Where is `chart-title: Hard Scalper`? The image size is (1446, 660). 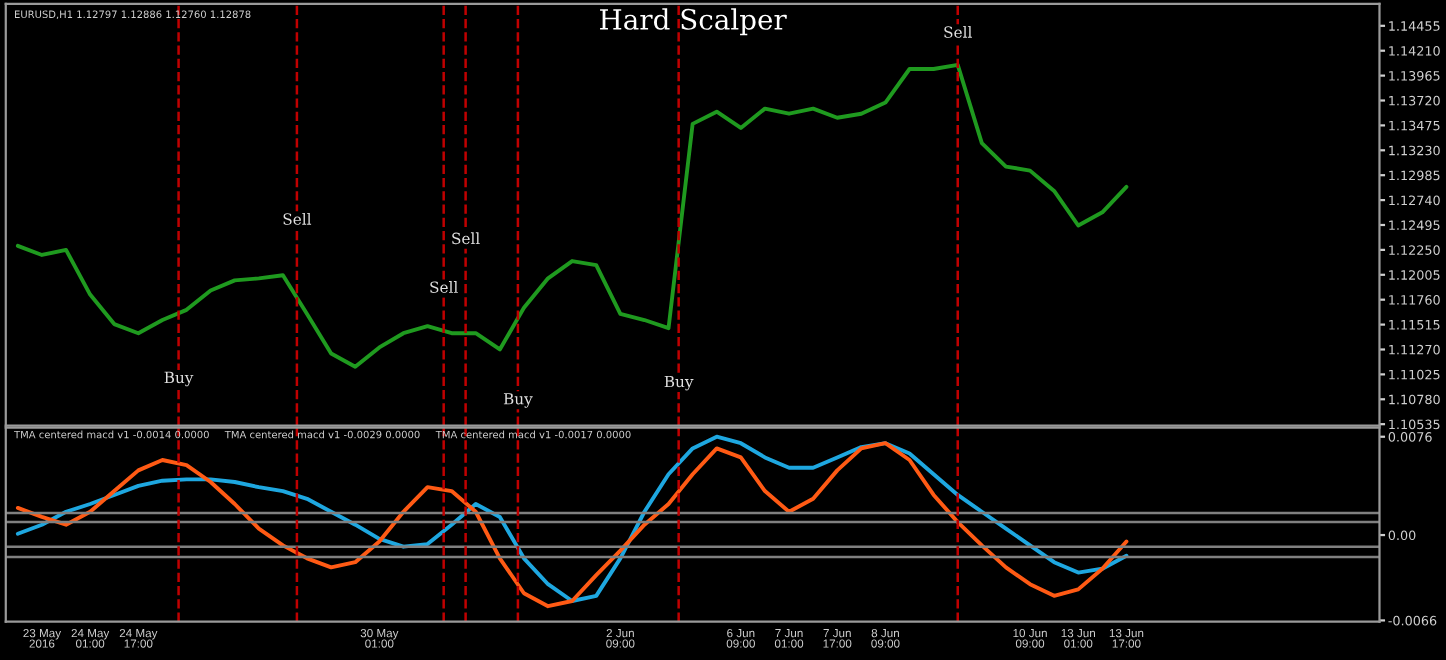 chart-title: Hard Scalper is located at coordinates (693, 22).